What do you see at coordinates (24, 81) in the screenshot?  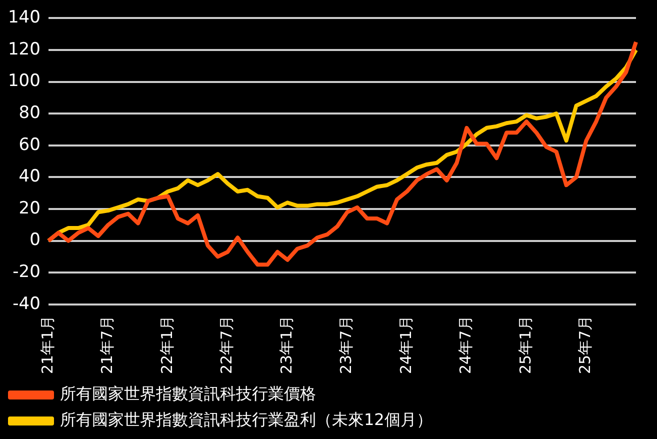 I see `y-tick-label: 100` at bounding box center [24, 81].